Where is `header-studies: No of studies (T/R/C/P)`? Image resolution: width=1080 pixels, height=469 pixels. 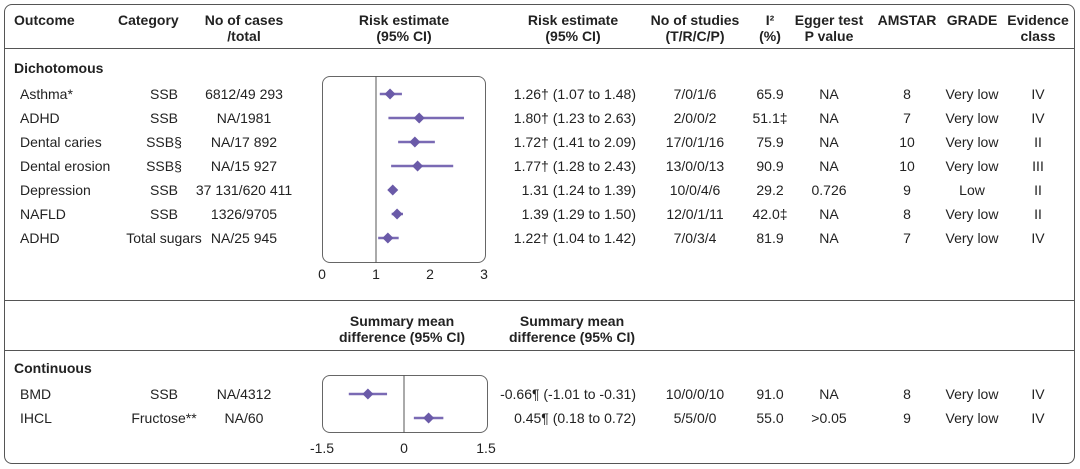 header-studies: No of studies (T/R/C/P) is located at coordinates (695, 28).